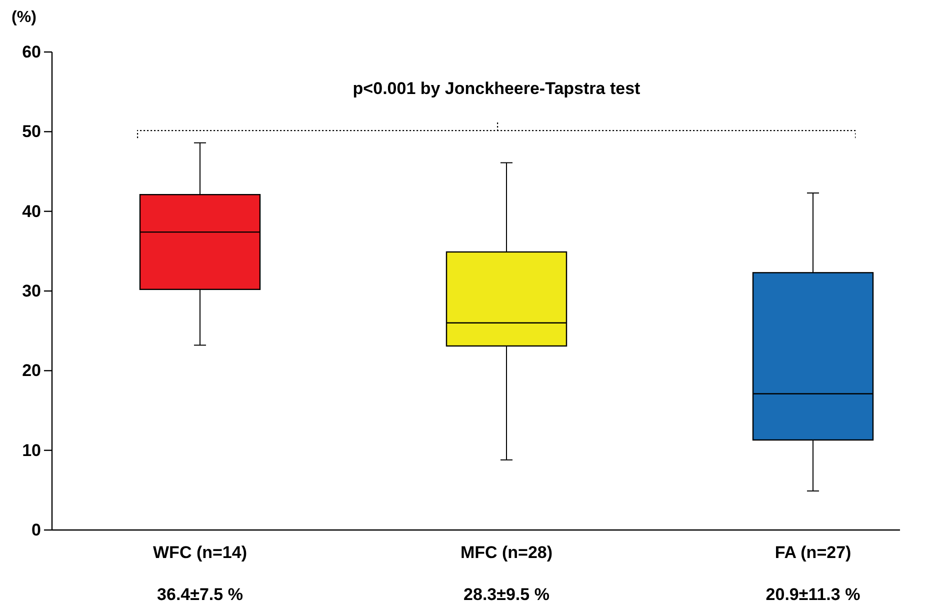  I want to click on y-tick-label: 50, so click(31, 132).